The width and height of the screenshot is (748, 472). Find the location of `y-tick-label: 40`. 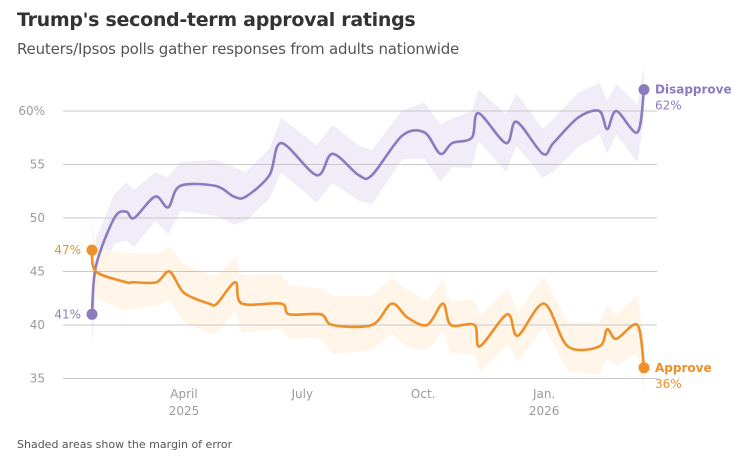

y-tick-label: 40 is located at coordinates (37, 325).